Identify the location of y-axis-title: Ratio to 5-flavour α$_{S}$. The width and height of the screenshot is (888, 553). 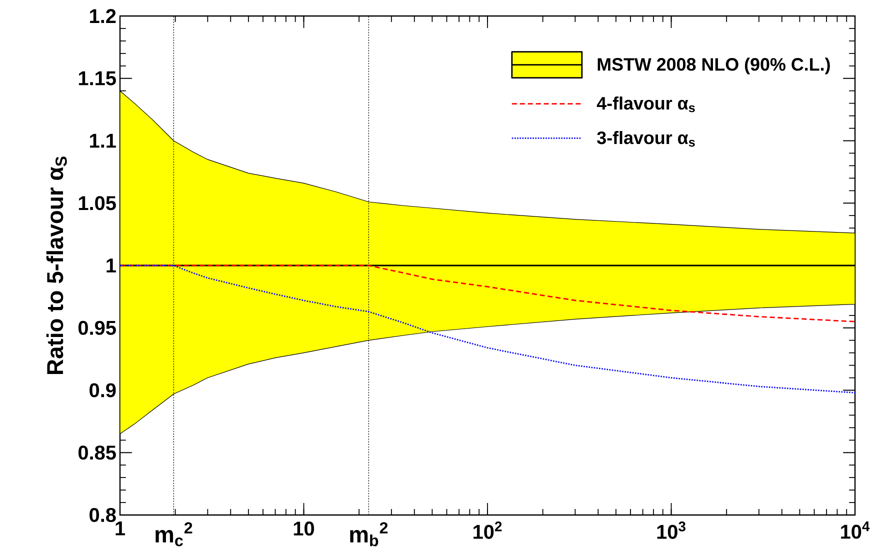
(56, 265).